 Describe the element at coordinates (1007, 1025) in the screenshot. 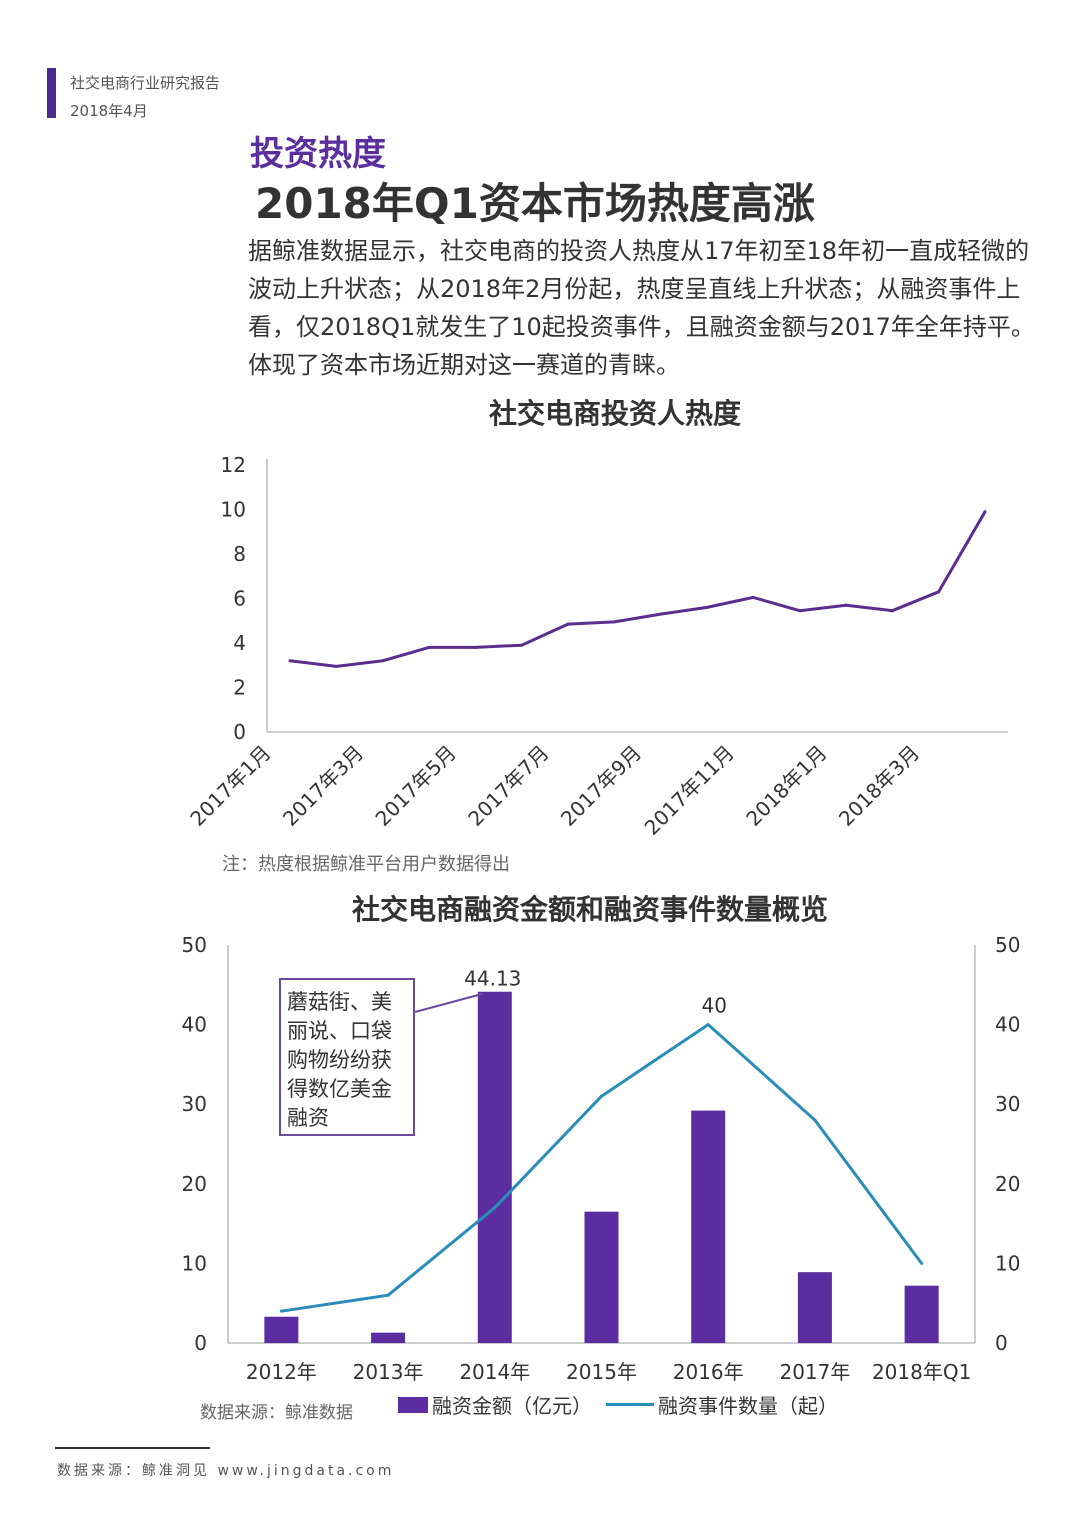

I see `right-tick-label: 40` at that location.